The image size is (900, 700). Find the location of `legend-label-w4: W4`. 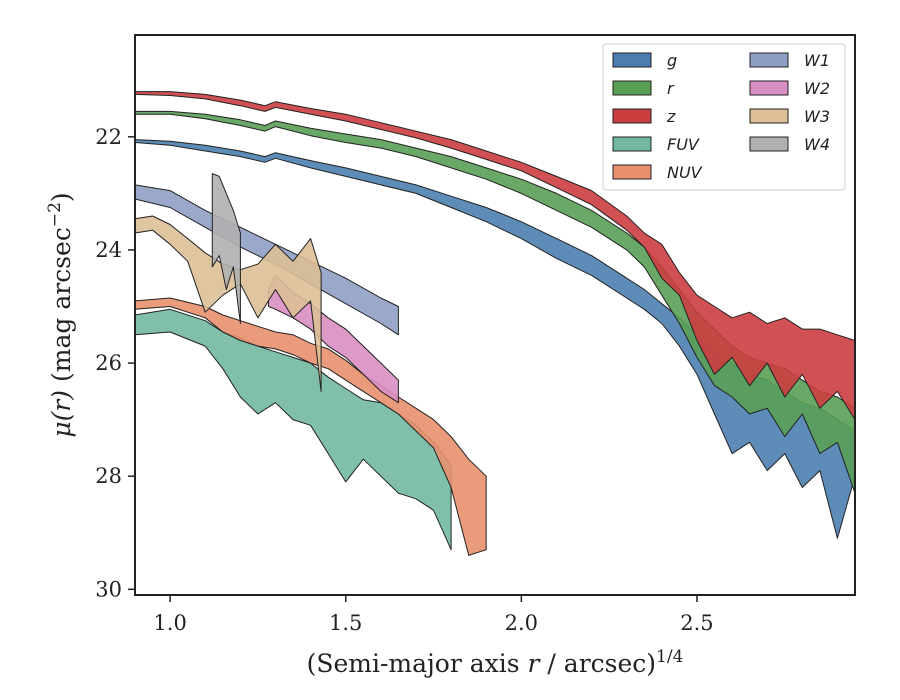

legend-label-w4: W4 is located at coordinates (817, 144).